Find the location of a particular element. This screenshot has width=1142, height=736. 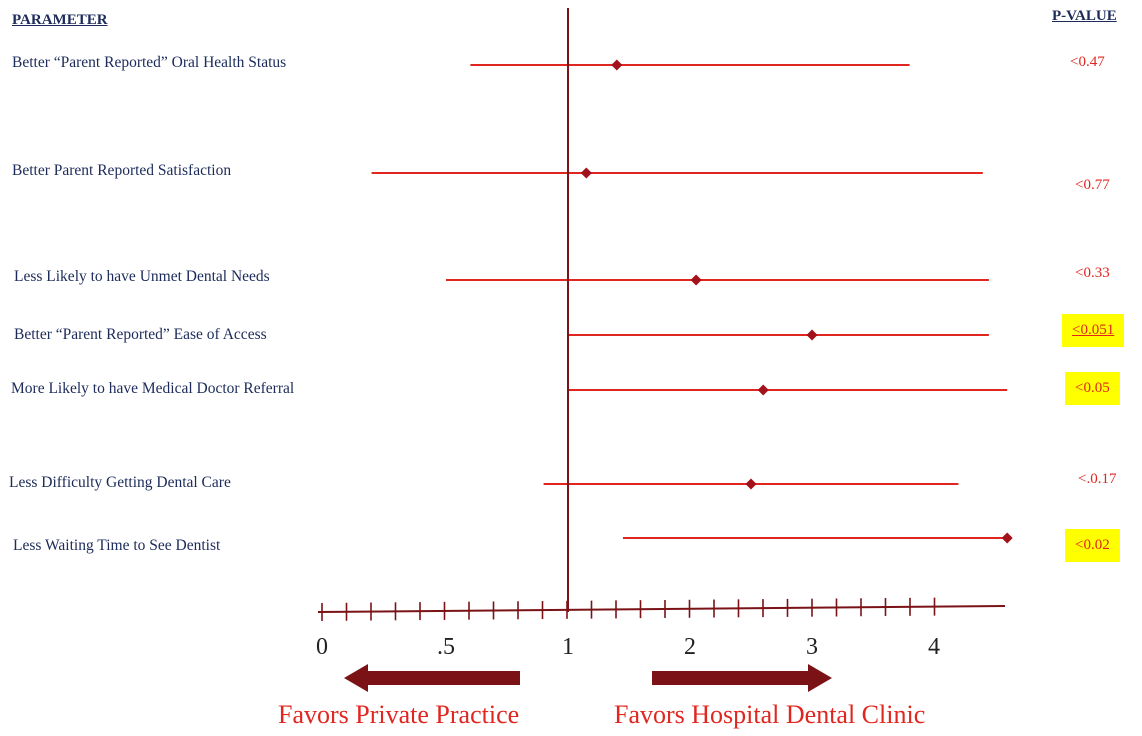

row-label: Less Likely to have Unmet Dental Needs is located at coordinates (142, 276).